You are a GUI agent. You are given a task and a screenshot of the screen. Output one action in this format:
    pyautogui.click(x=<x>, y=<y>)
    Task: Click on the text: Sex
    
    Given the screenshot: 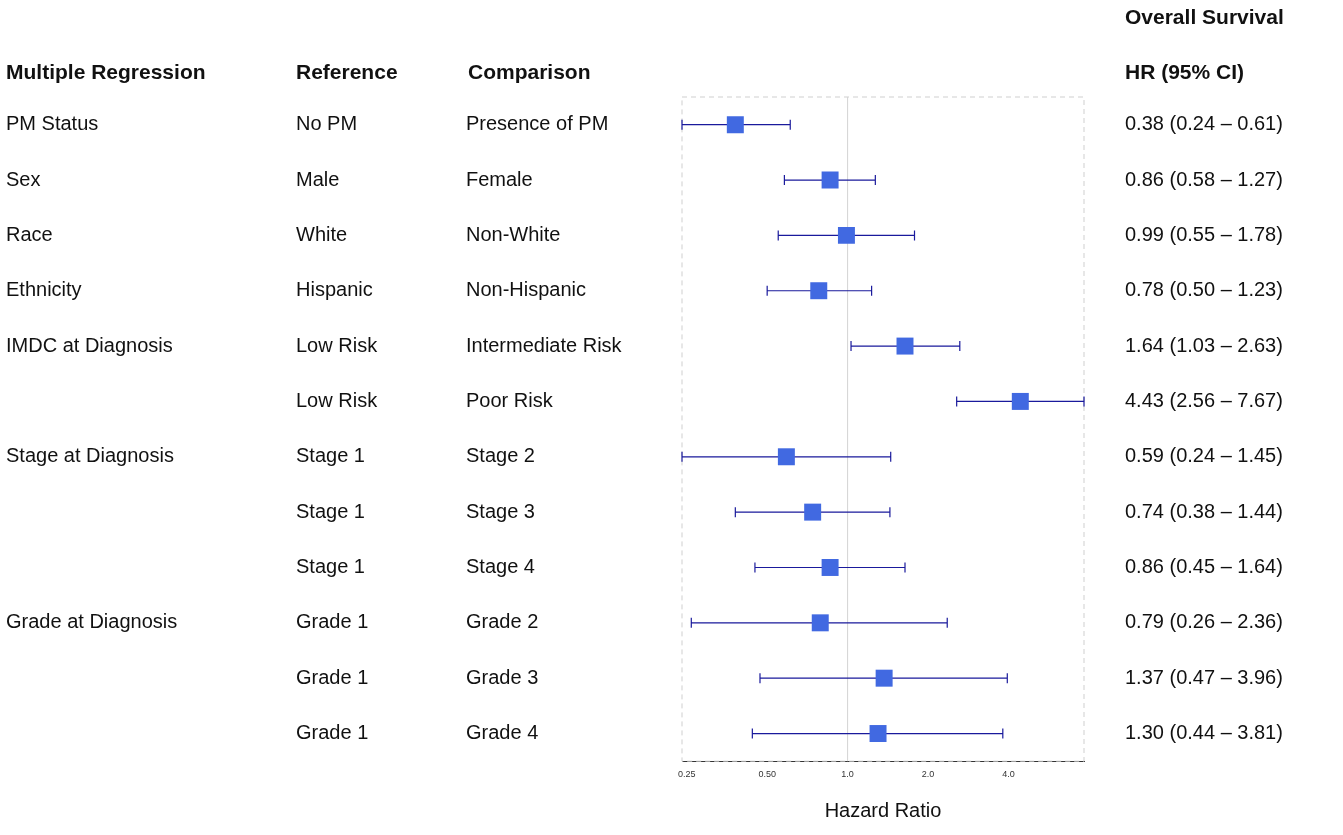 What is the action you would take?
    pyautogui.click(x=23, y=178)
    